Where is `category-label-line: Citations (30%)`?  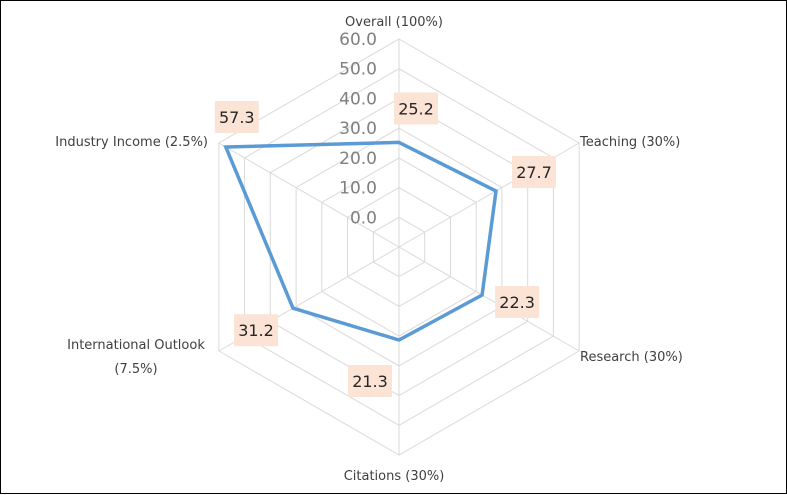 category-label-line: Citations (30%) is located at coordinates (394, 476).